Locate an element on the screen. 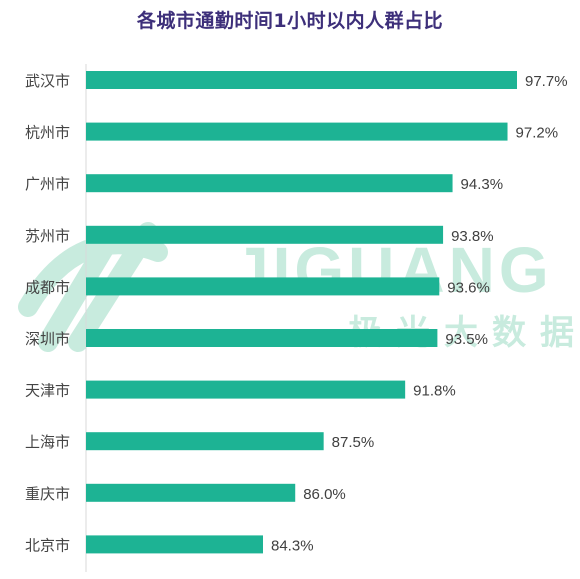 This screenshot has height=579, width=580. category-label: 成都市 is located at coordinates (47, 287).